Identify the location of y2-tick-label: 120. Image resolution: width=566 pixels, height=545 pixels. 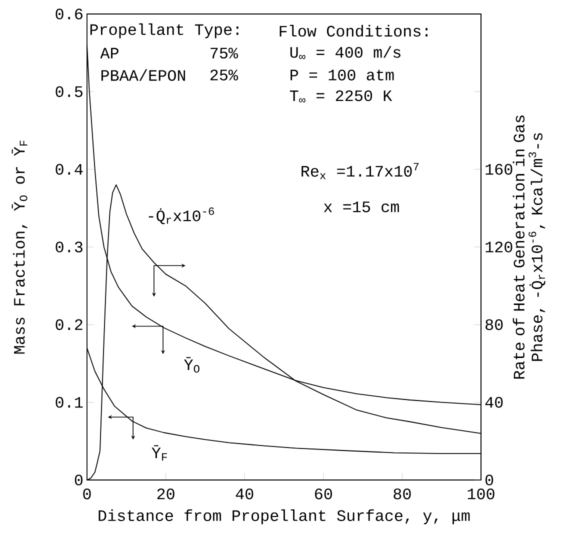
(499, 247).